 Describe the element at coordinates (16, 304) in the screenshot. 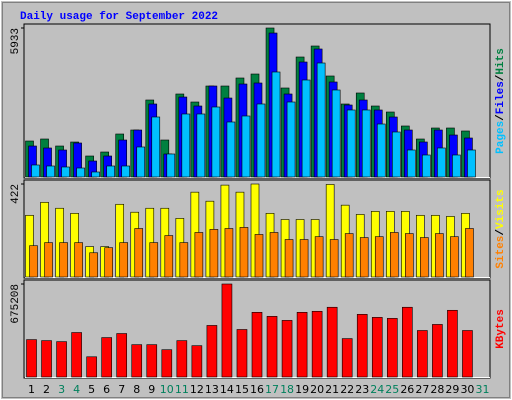

I see `y-tick-label: 675208` at that location.